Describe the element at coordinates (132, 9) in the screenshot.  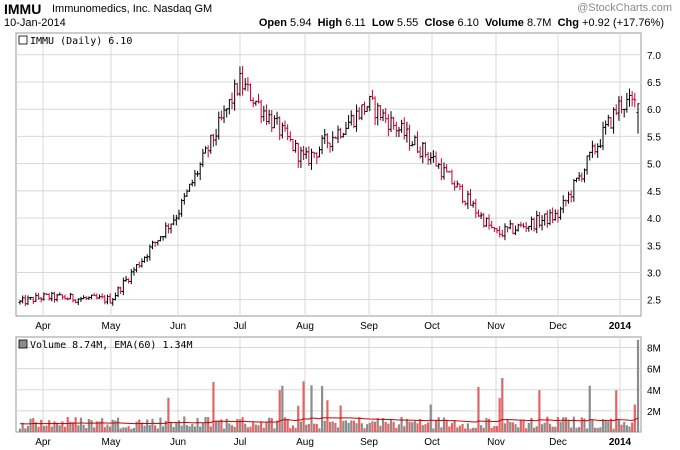
I see `company-name: Immunomedics, Inc. Nasdaq GM` at that location.